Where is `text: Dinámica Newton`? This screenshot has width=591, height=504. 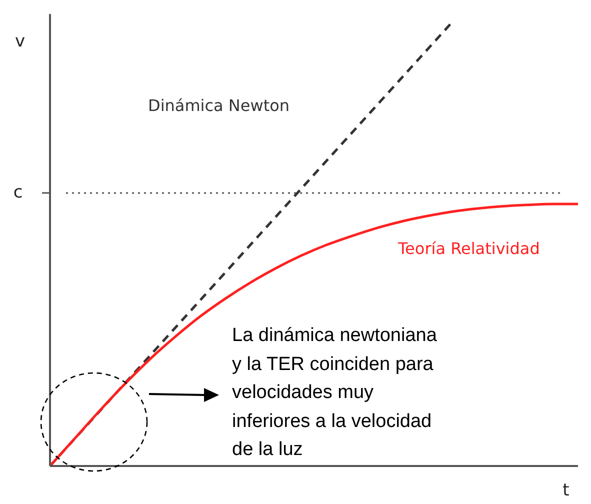 text: Dinámica Newton is located at coordinates (219, 106).